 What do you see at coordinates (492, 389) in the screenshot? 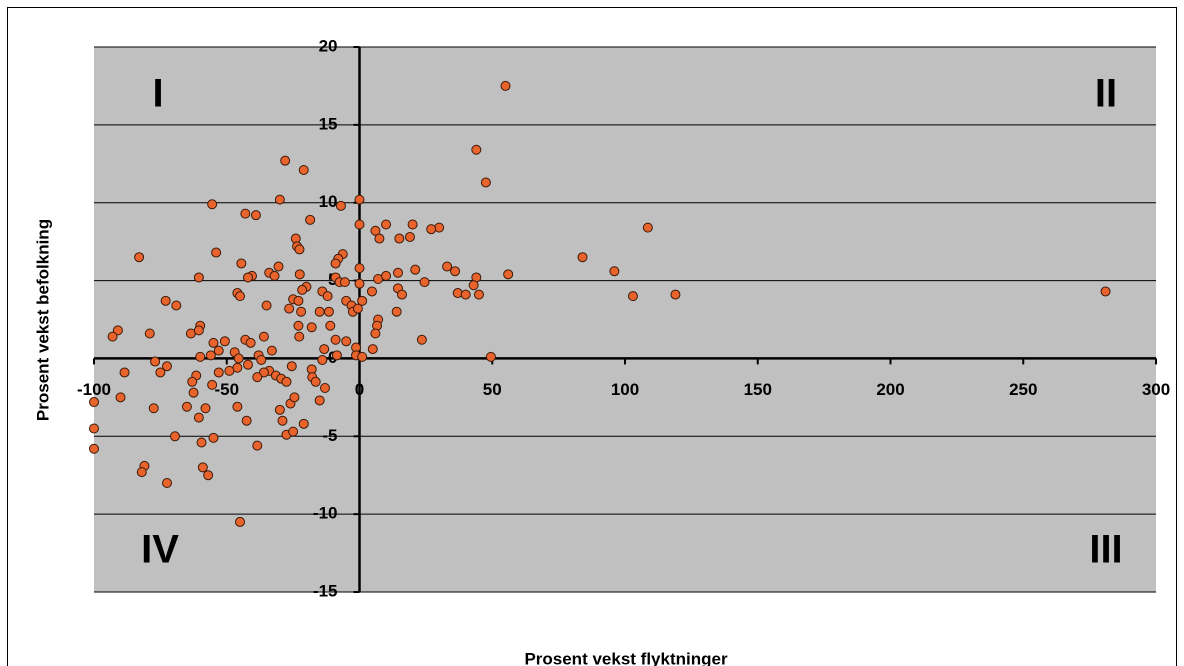
I see `x-tick-label: 50` at bounding box center [492, 389].